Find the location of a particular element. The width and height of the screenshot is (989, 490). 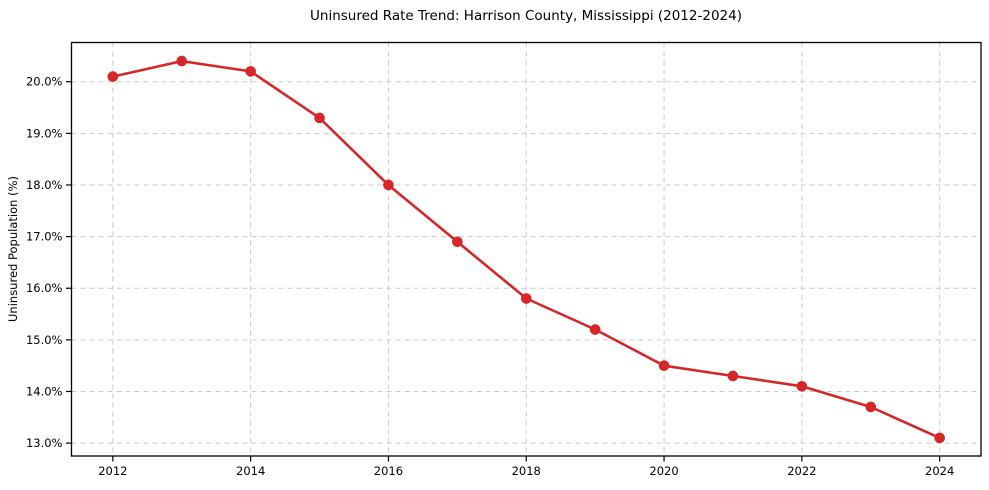

svg-text: 2016 is located at coordinates (388, 471).